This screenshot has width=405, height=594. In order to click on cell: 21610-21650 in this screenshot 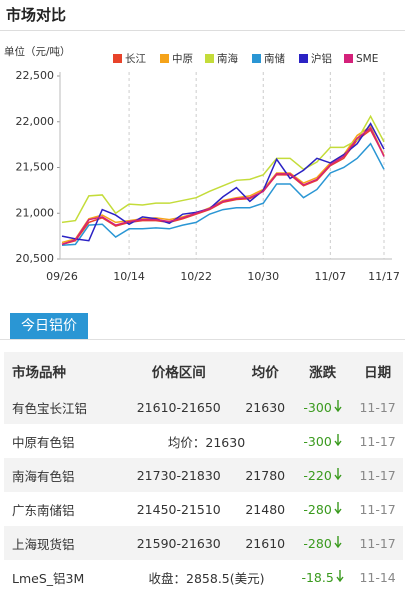, I will do `click(178, 407)`.